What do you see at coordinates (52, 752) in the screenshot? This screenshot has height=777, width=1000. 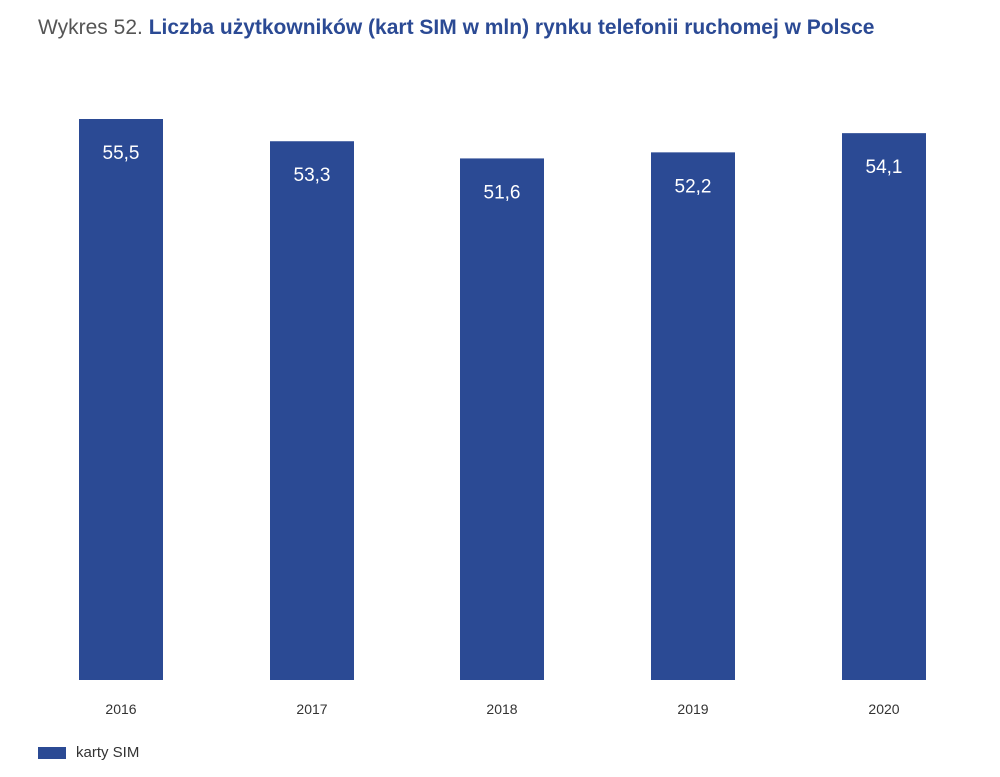 I see `legend-swatch` at bounding box center [52, 752].